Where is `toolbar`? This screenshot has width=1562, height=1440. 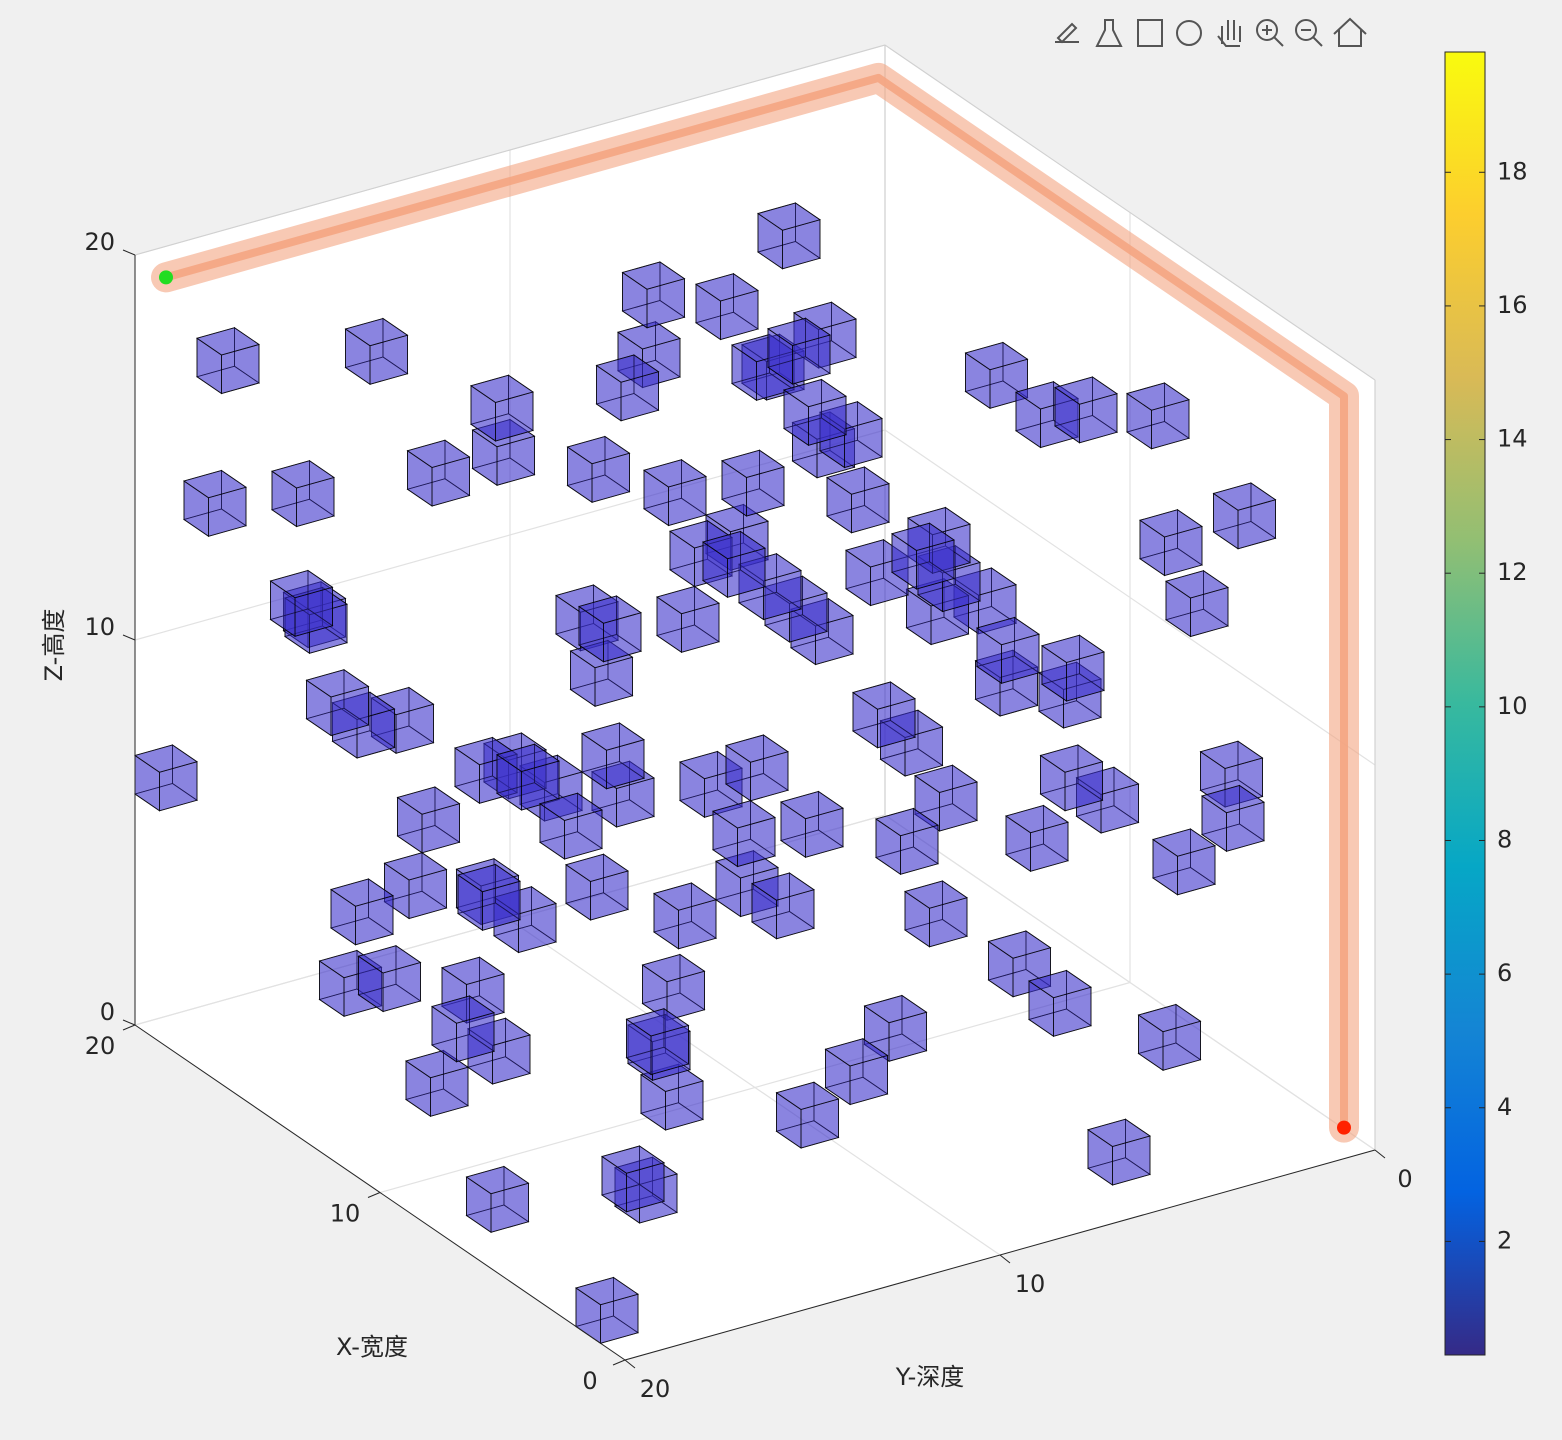
toolbar is located at coordinates (1211, 32).